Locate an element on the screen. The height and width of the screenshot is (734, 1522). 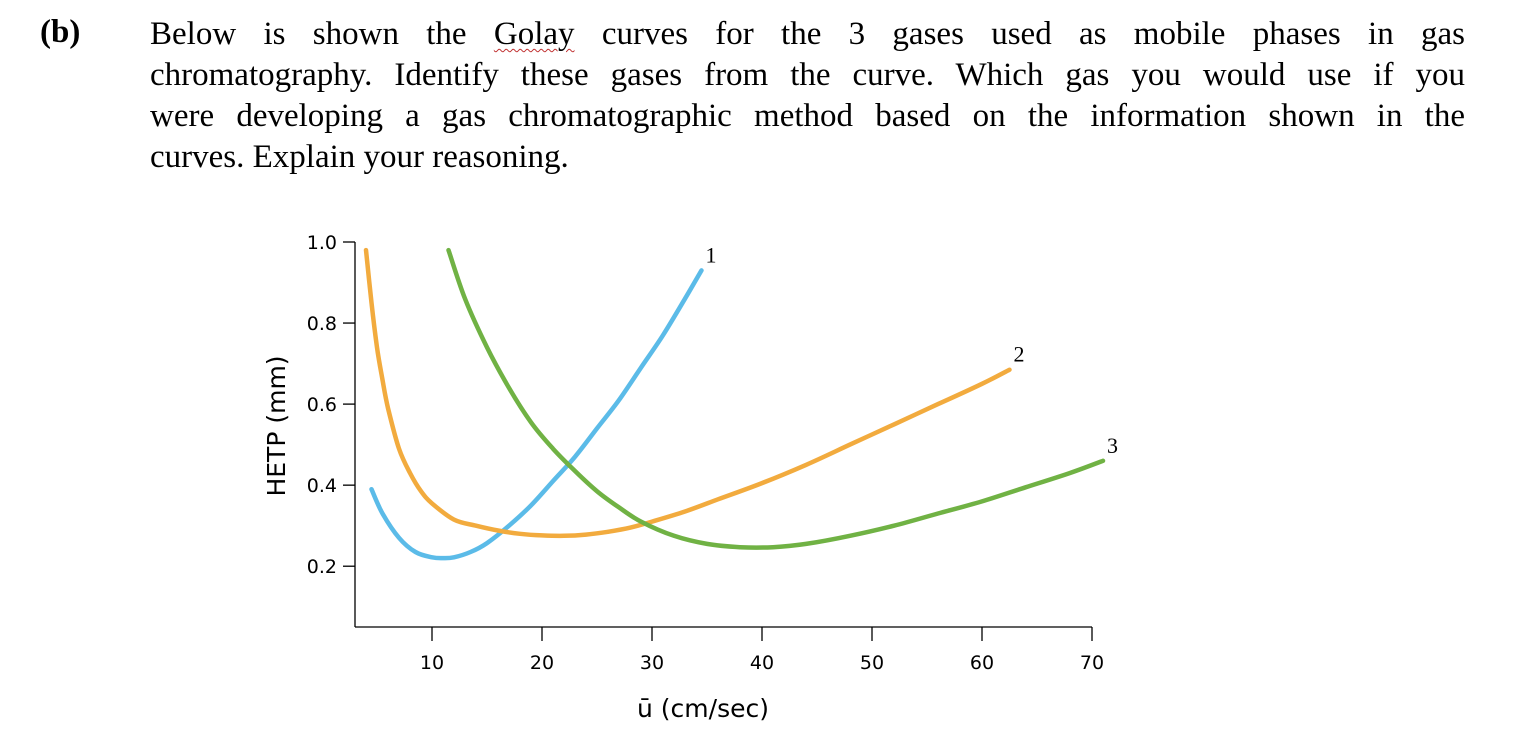
x-tick-label: 50 is located at coordinates (872, 663).